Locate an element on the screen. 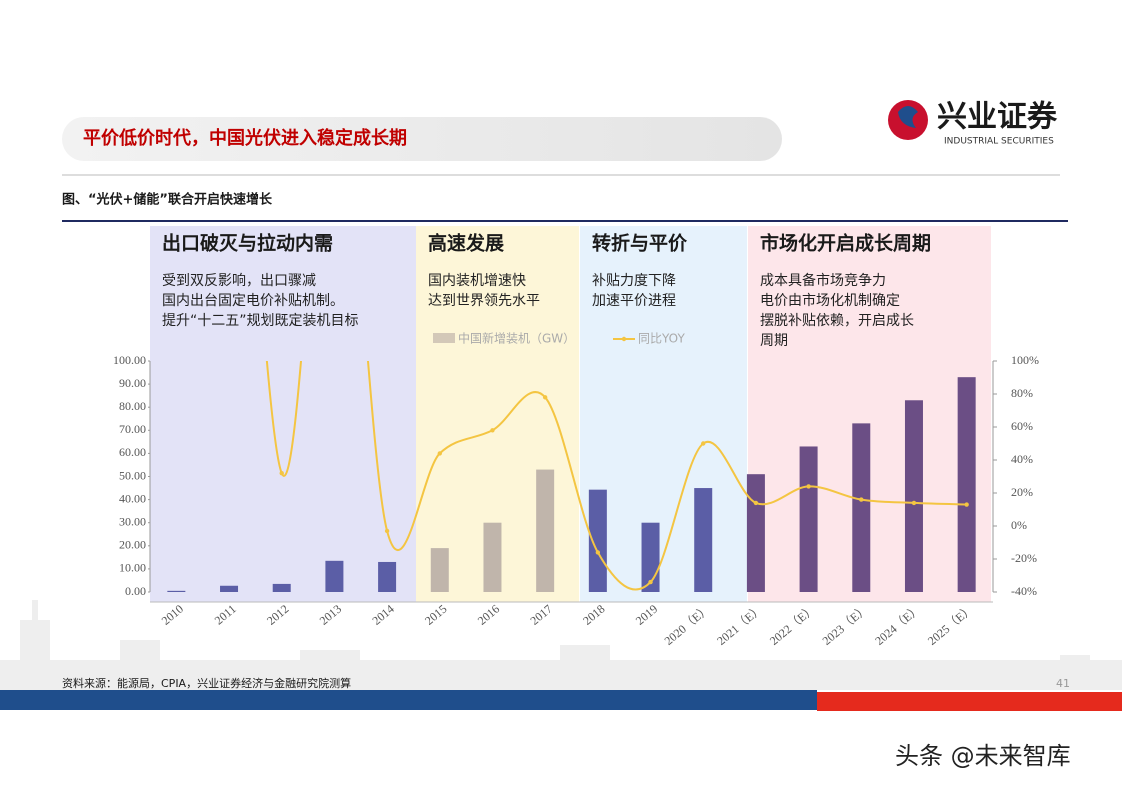 The image size is (1122, 793). footer-bar-blue is located at coordinates (408, 700).